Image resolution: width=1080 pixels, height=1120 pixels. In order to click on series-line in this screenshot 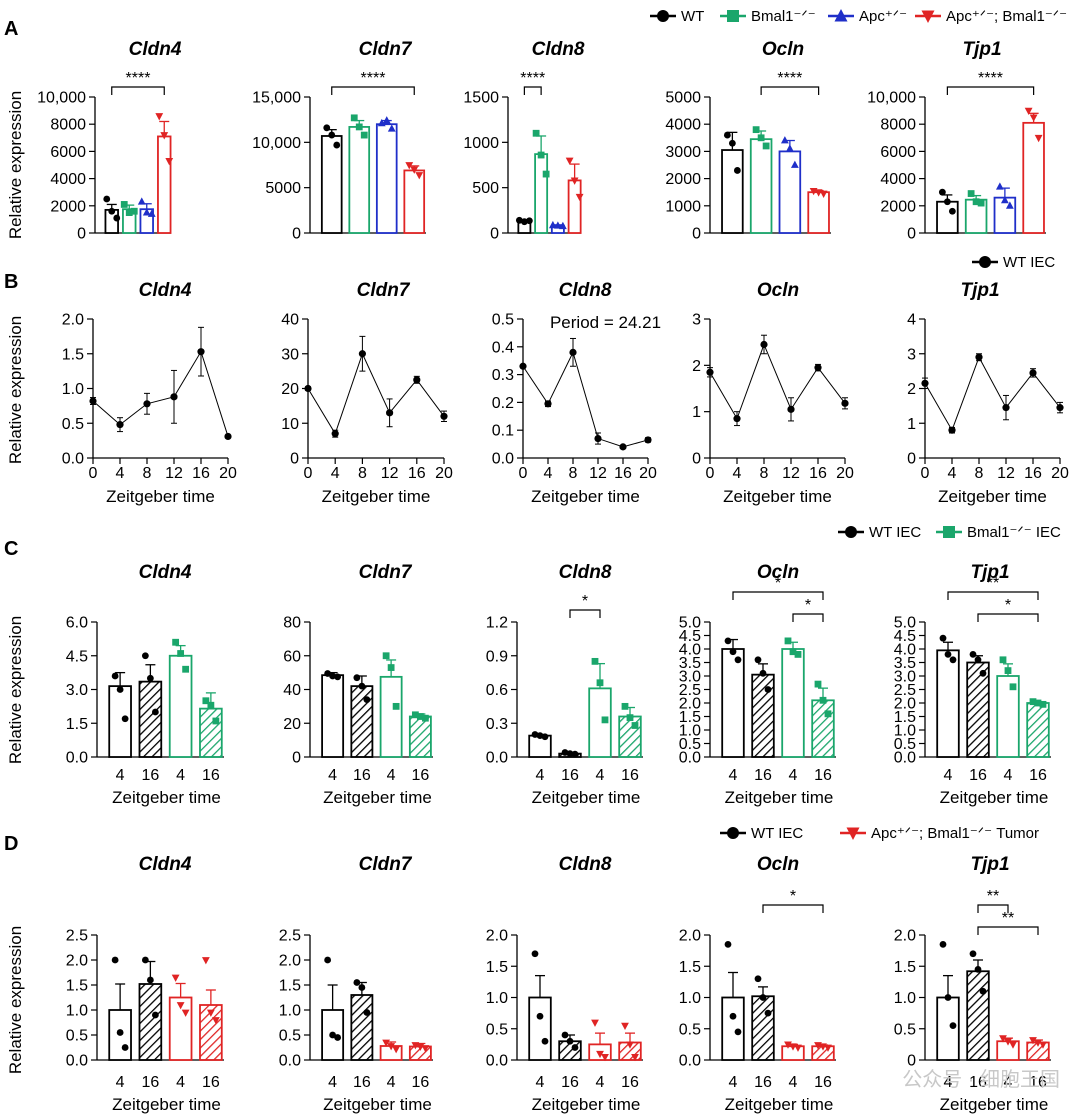, I will do `click(992, 394)`.